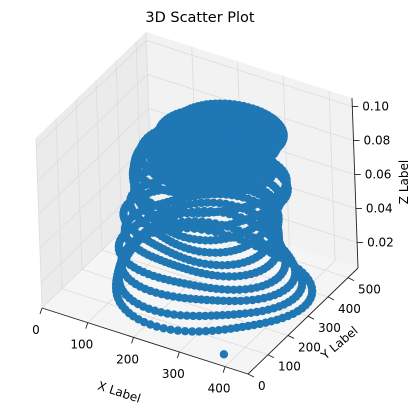 The width and height of the screenshot is (414, 414). I want to click on z-axis-label: Z Label, so click(404, 182).